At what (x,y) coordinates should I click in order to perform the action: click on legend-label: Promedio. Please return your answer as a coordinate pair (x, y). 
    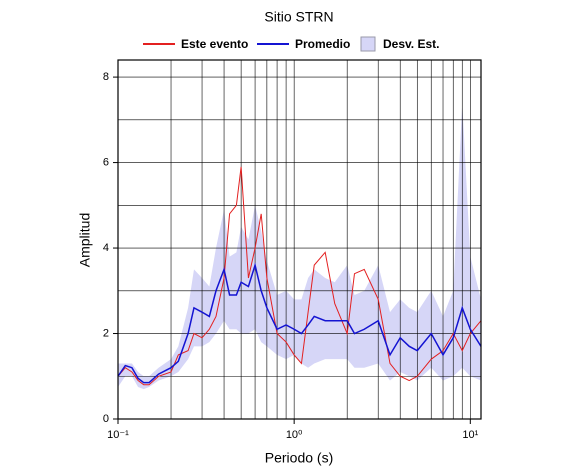
    Looking at the image, I should click on (322, 44).